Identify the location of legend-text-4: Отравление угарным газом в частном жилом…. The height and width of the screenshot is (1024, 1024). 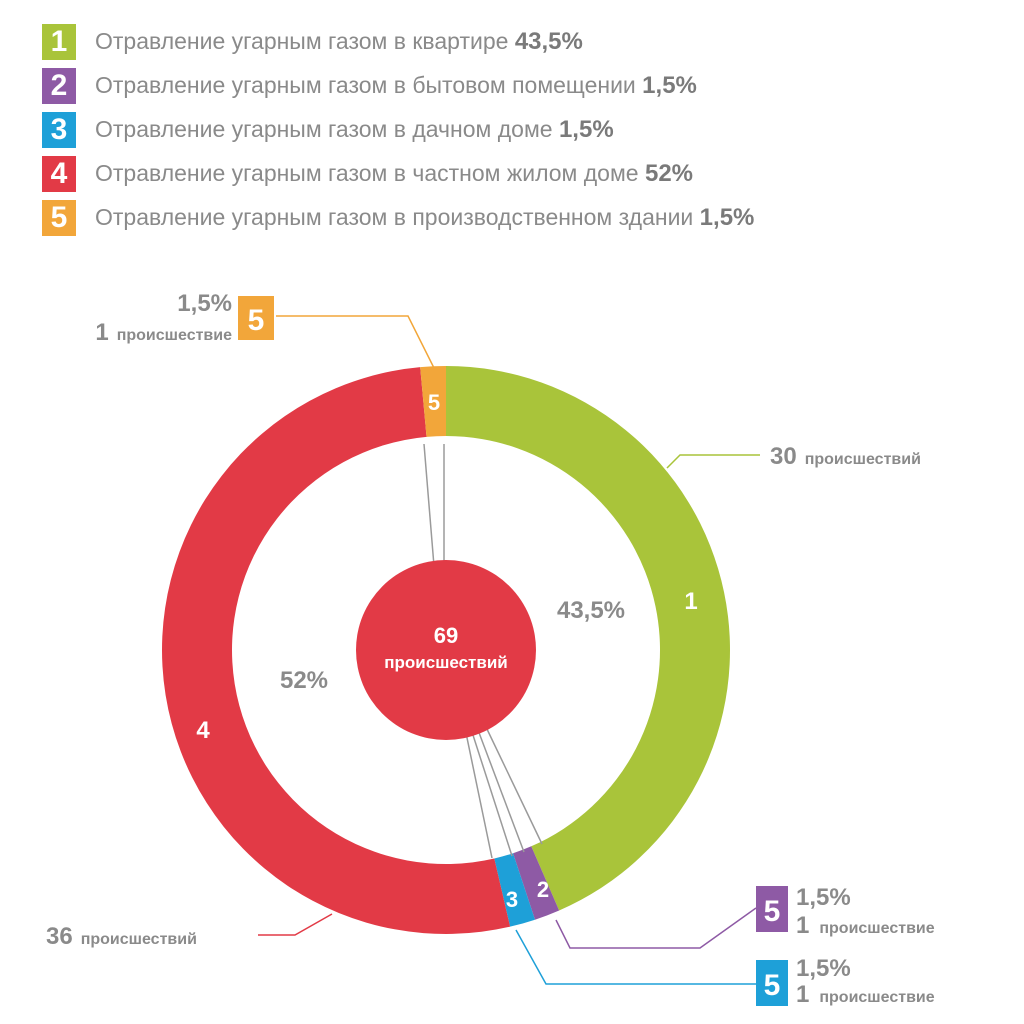
(370, 173).